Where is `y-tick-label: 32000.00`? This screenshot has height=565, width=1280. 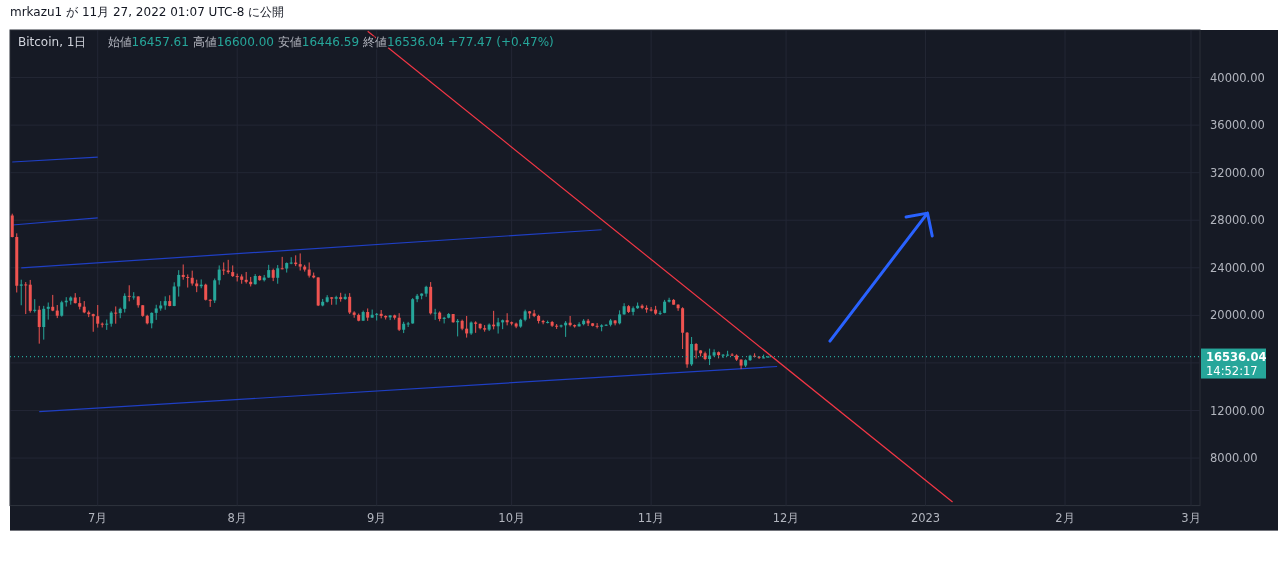 y-tick-label: 32000.00 is located at coordinates (1237, 172).